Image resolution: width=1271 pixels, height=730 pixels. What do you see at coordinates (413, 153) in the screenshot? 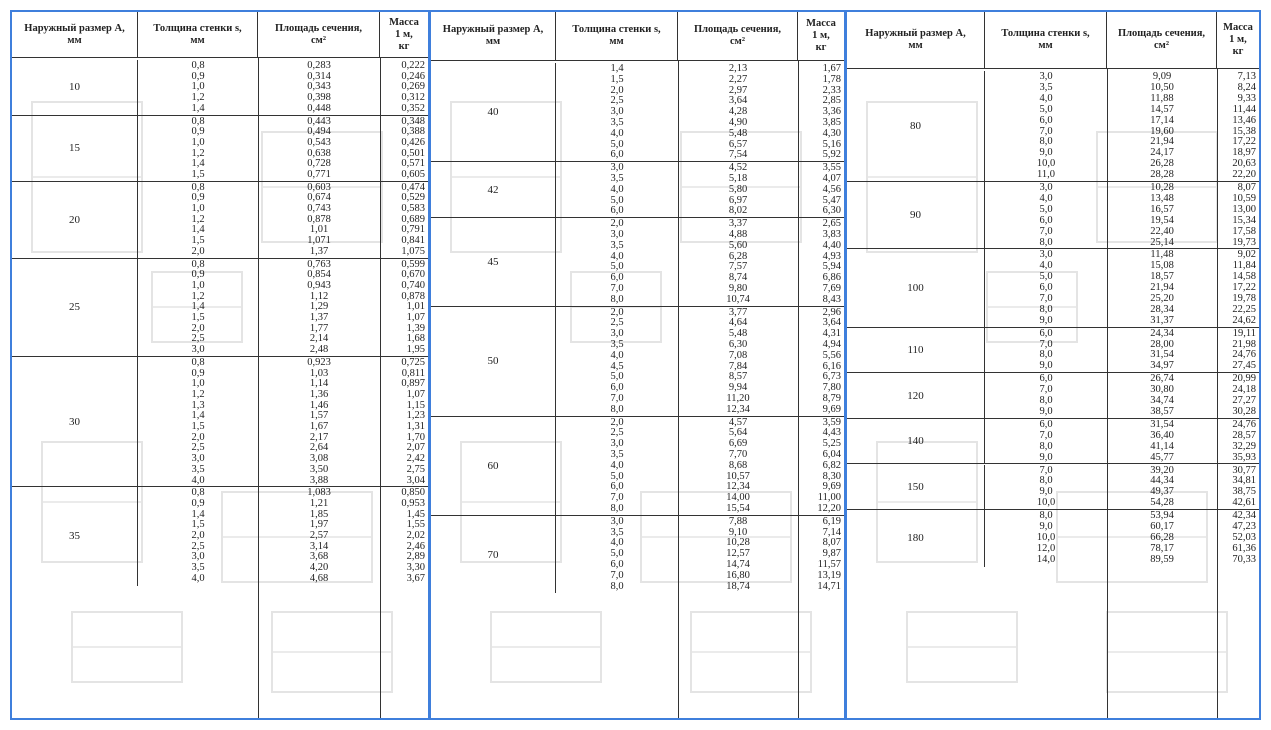
I see `mass-cell: 0,501` at bounding box center [413, 153].